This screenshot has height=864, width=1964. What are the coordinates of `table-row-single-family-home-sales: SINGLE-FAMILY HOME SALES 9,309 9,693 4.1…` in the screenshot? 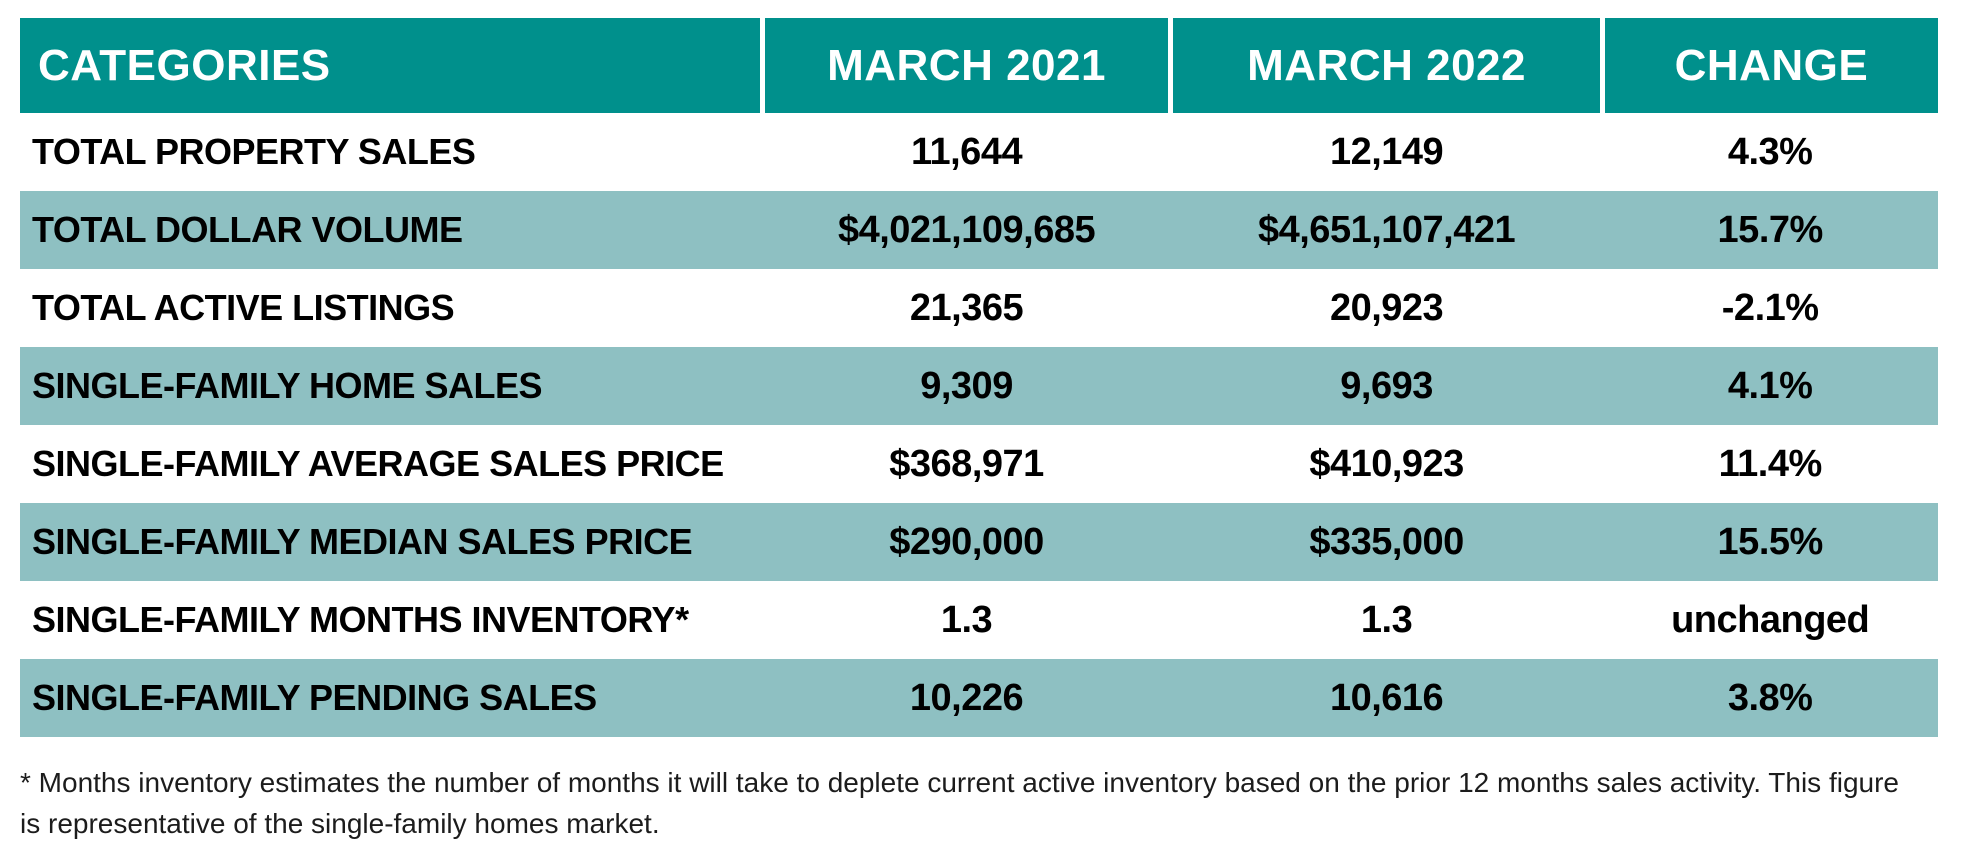 It's located at (979, 386).